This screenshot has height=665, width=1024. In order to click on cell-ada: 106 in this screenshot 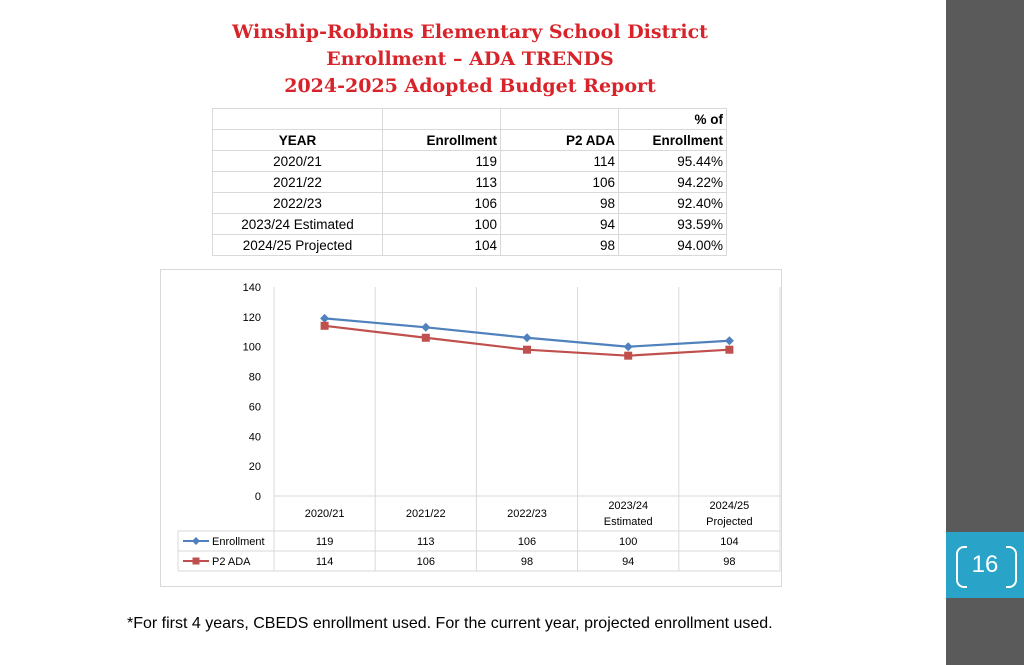, I will do `click(559, 182)`.